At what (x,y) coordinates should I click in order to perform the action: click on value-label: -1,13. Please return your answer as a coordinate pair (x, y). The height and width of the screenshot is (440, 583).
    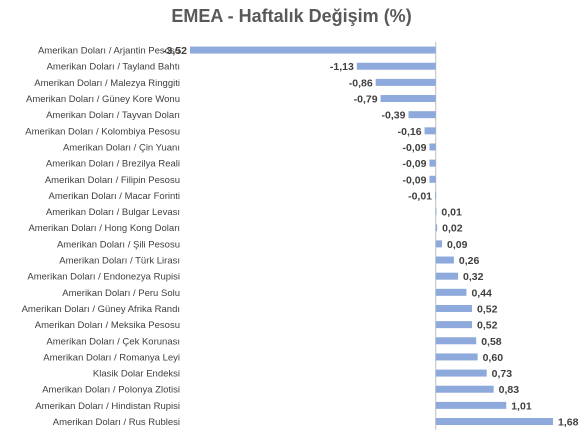
    Looking at the image, I should click on (342, 67).